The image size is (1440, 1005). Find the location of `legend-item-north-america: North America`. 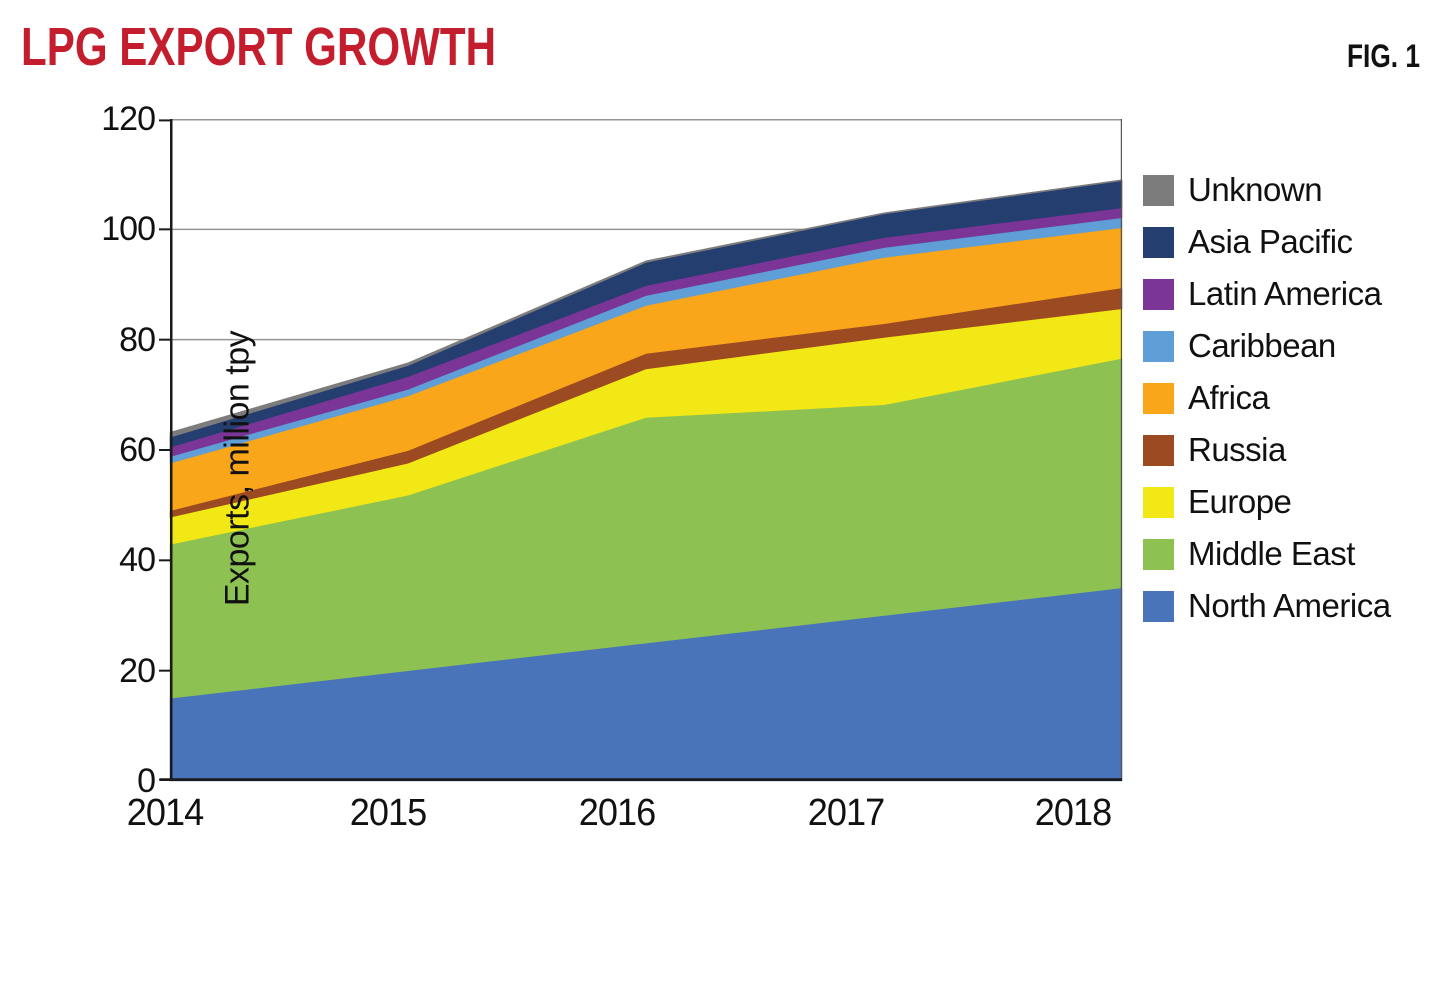

legend-item-north-america: North America is located at coordinates (1267, 606).